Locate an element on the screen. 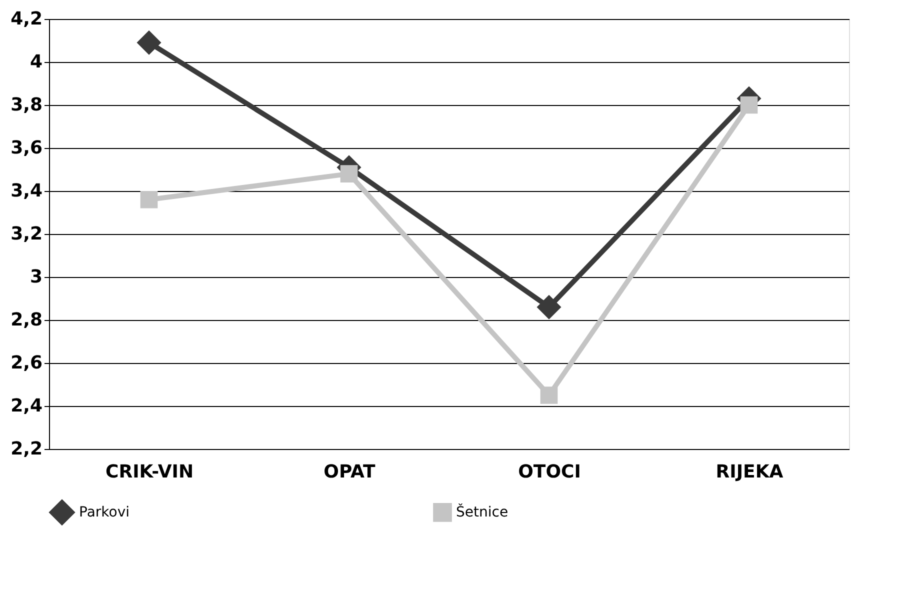 Image resolution: width=910 pixels, height=600 pixels. x-tick-label: OTOCI is located at coordinates (549, 472).